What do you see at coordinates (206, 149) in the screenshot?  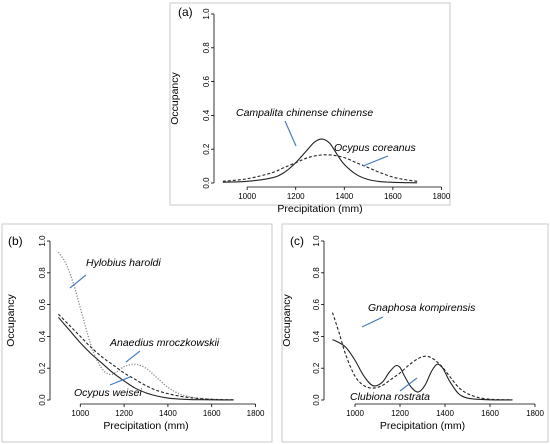 I see `panel-a-y-tick-label: 0.2` at bounding box center [206, 149].